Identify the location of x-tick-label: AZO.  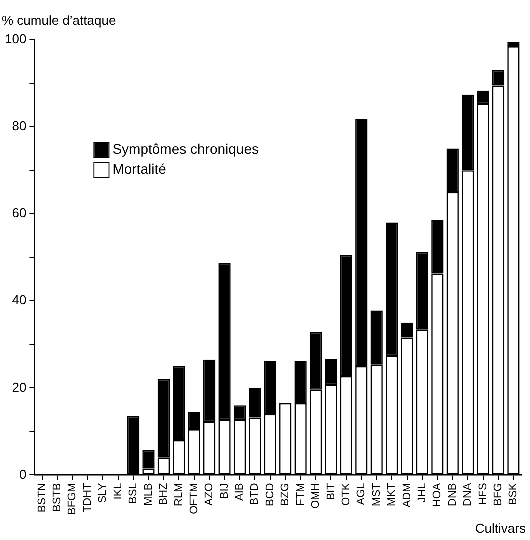
(210, 494).